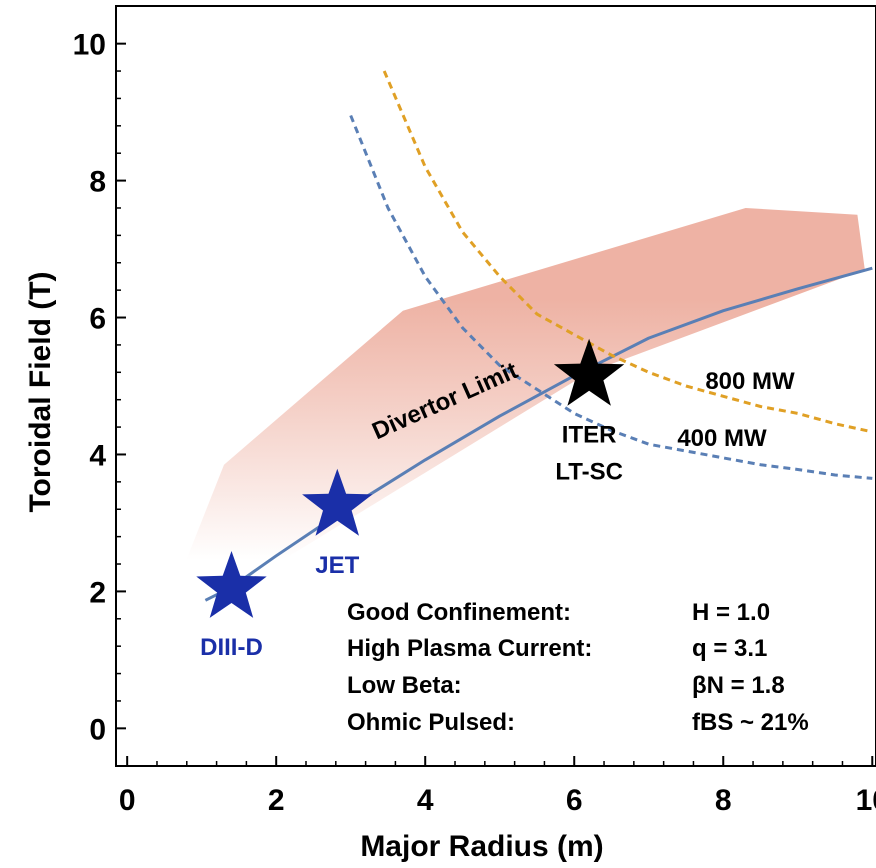 This screenshot has width=876, height=868. What do you see at coordinates (97, 319) in the screenshot?
I see `y-tick-label: 6` at bounding box center [97, 319].